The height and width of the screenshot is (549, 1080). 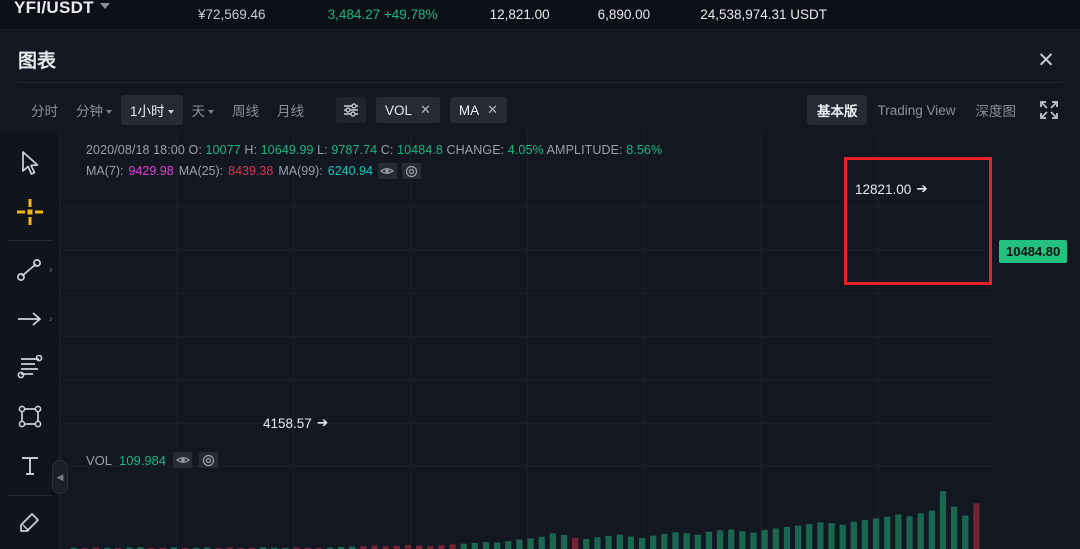 I want to click on timeframe-label: 天, so click(x=198, y=111).